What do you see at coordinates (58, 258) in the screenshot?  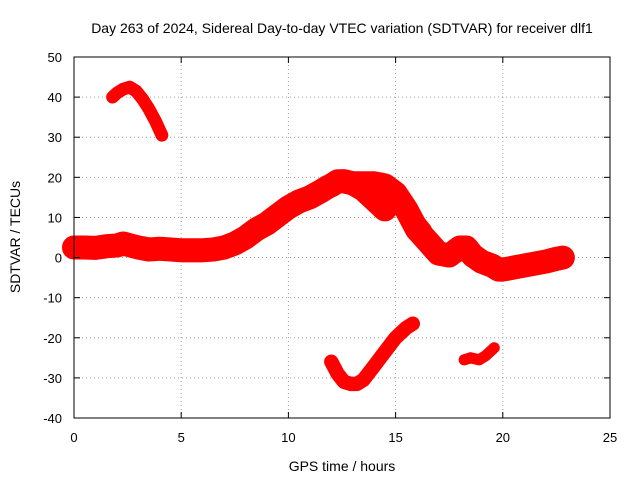 I see `y-tick-label: 0` at bounding box center [58, 258].